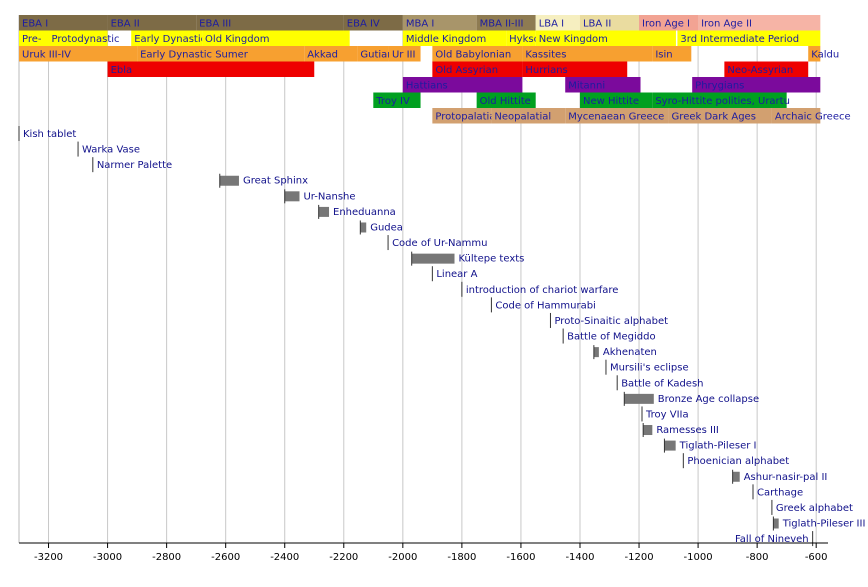 The width and height of the screenshot is (868, 587). I want to click on period-label: Kassites, so click(545, 54).